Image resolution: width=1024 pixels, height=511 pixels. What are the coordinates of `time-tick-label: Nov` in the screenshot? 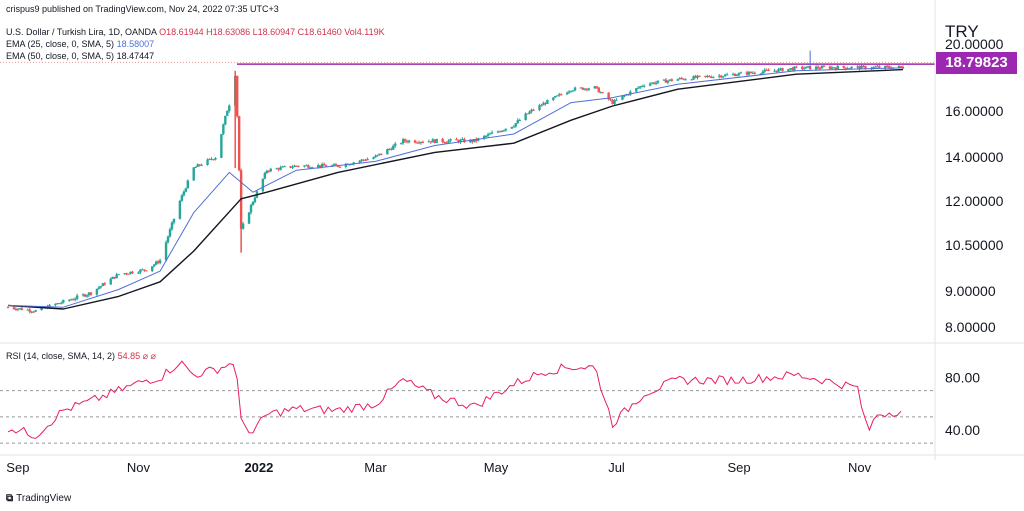 It's located at (139, 467).